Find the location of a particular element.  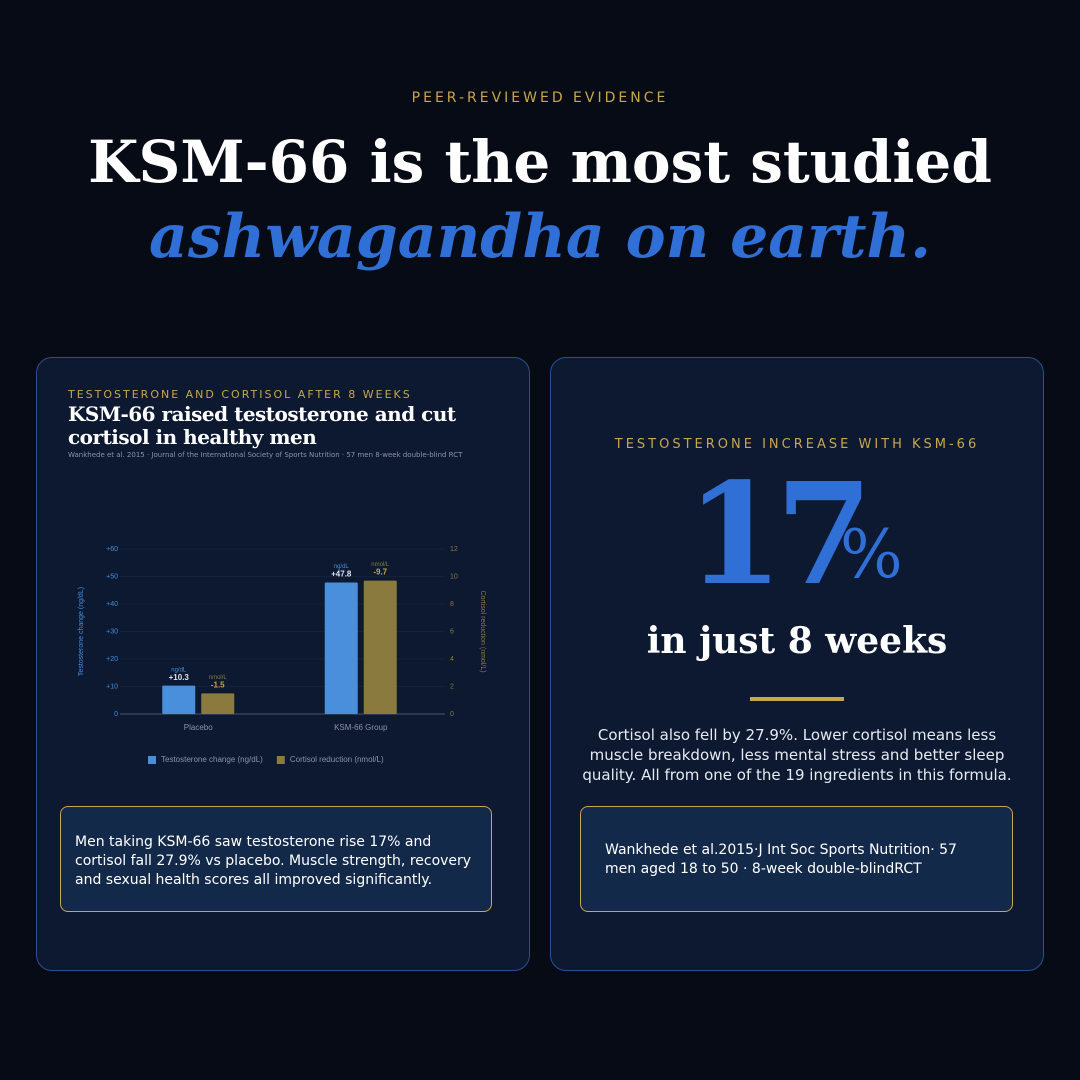

stat: 17 is located at coordinates (779, 535).